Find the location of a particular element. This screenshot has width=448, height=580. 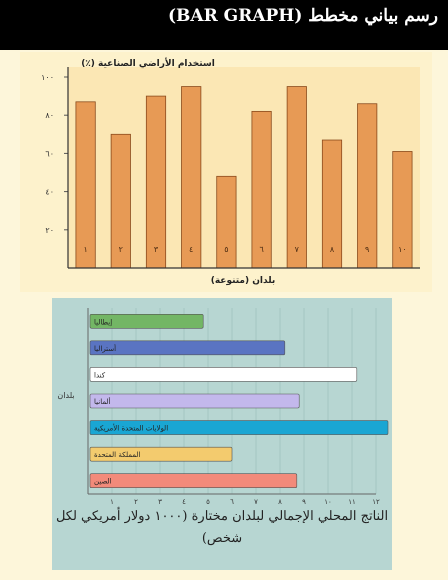

bar-label-3: كندا is located at coordinates (100, 375).